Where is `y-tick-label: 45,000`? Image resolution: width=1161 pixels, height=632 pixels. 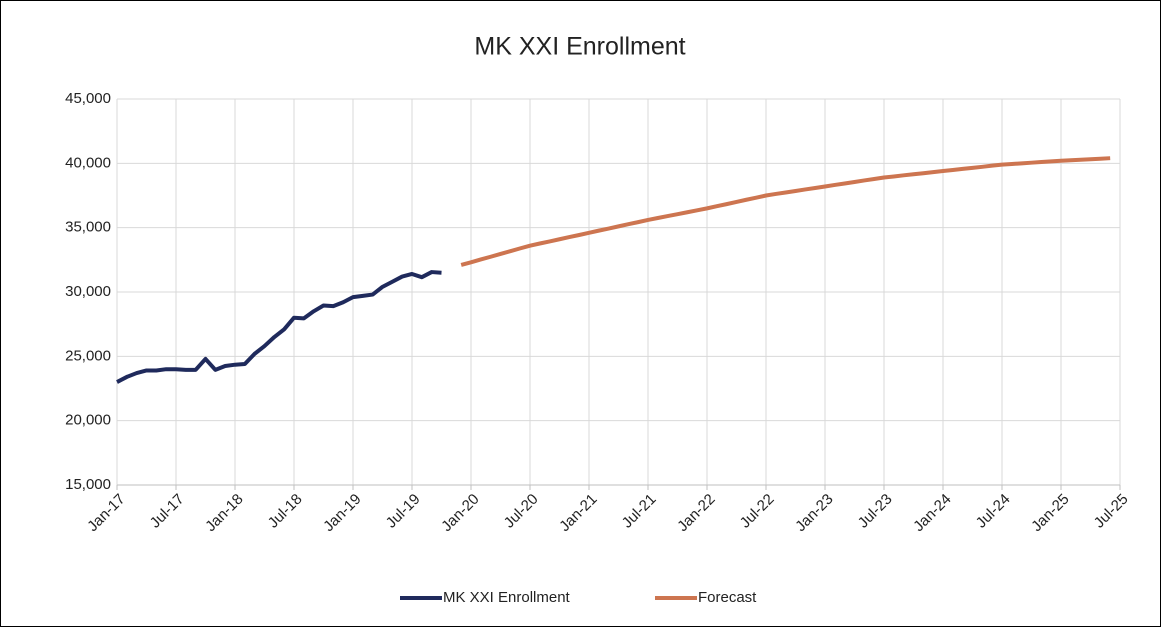
y-tick-label: 45,000 is located at coordinates (88, 98).